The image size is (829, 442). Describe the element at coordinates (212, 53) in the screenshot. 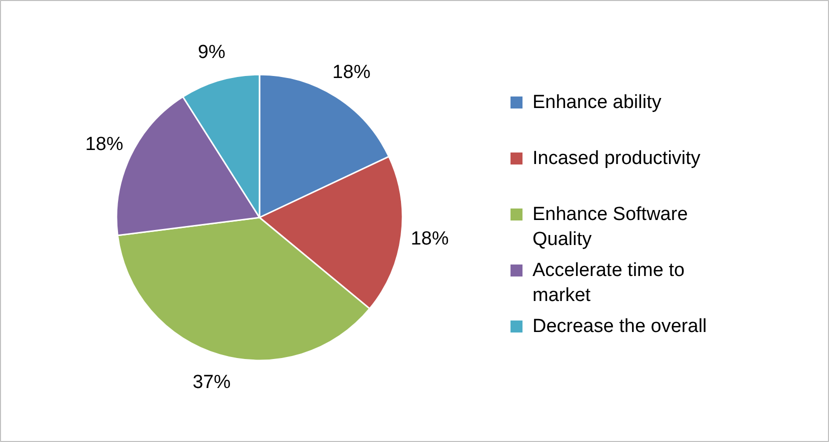

I see `data-label: 9%` at that location.